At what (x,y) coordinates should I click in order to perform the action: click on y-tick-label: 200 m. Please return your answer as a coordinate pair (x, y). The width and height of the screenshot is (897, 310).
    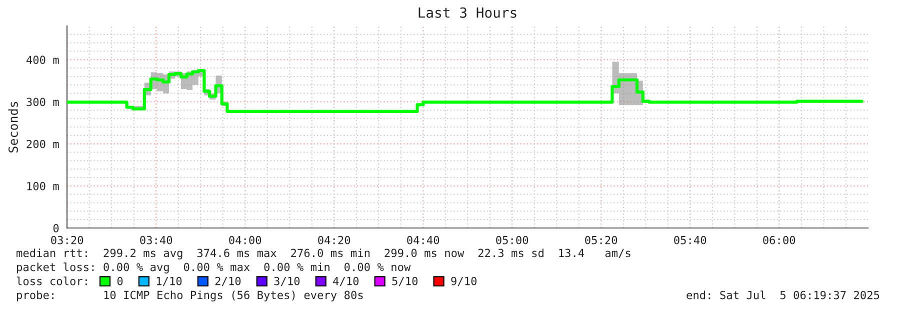
    Looking at the image, I should click on (42, 144).